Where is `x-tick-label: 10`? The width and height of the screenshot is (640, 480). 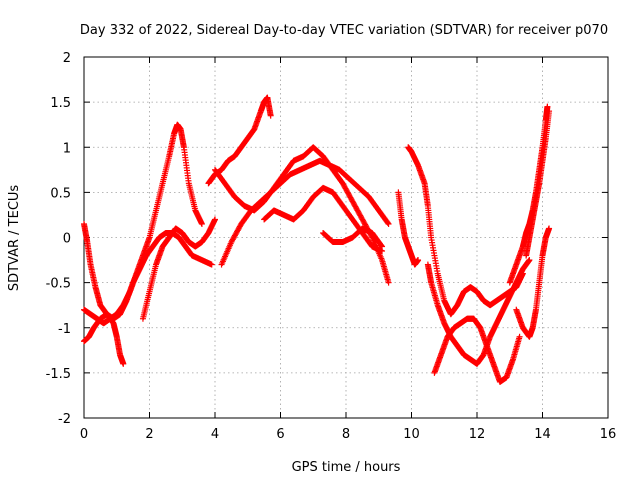 x-tick-label: 10 is located at coordinates (411, 434).